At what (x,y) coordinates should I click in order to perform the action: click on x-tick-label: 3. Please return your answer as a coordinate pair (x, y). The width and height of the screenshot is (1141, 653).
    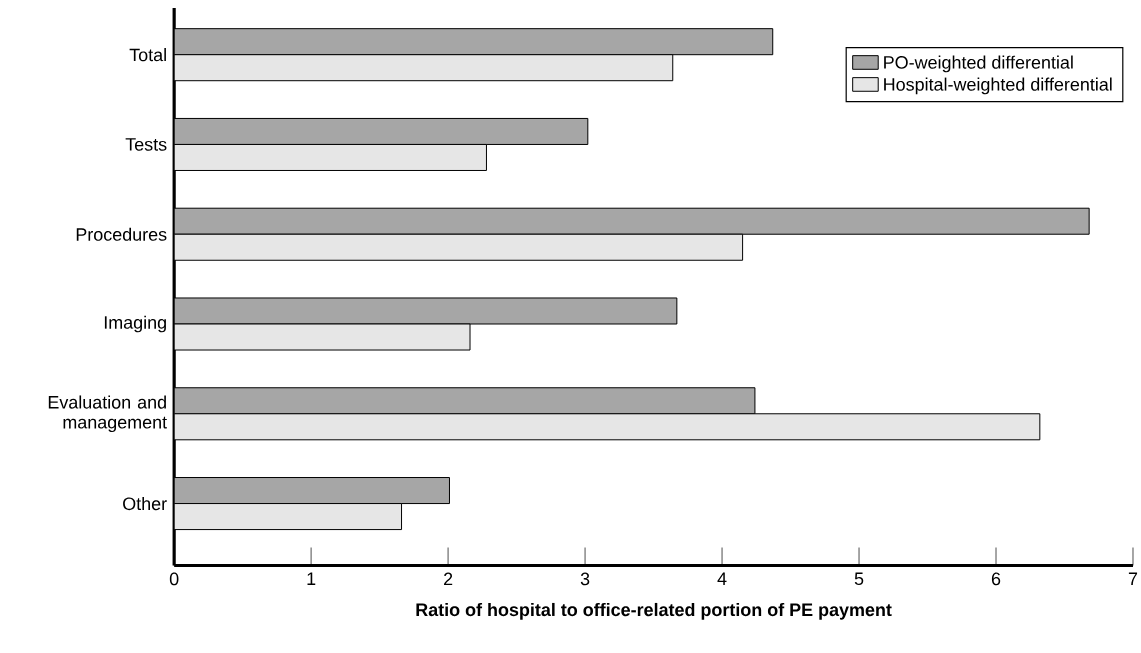
    Looking at the image, I should click on (585, 579).